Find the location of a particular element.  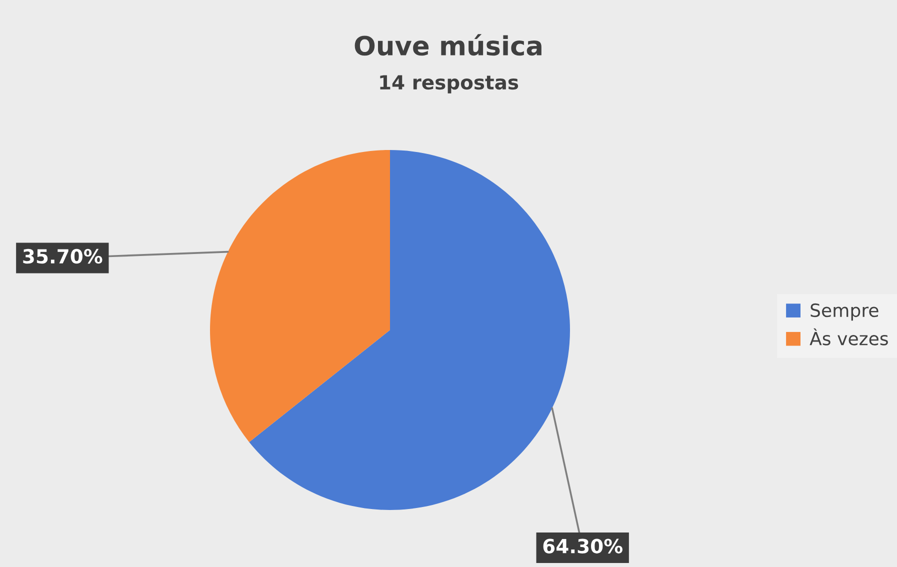

chart-title: Ouve música is located at coordinates (448, 45).